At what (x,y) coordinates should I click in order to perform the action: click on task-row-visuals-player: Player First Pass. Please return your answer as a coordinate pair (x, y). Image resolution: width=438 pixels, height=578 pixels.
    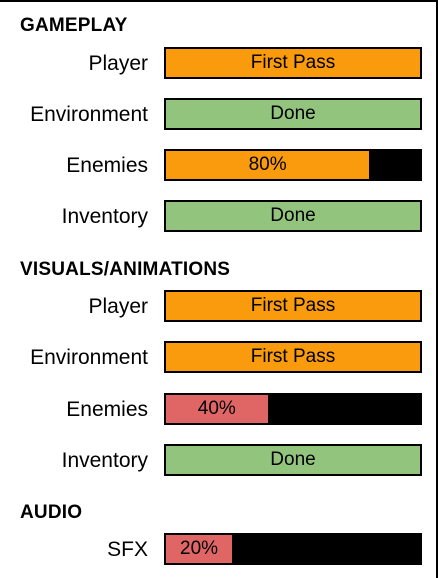
    Looking at the image, I should click on (219, 307).